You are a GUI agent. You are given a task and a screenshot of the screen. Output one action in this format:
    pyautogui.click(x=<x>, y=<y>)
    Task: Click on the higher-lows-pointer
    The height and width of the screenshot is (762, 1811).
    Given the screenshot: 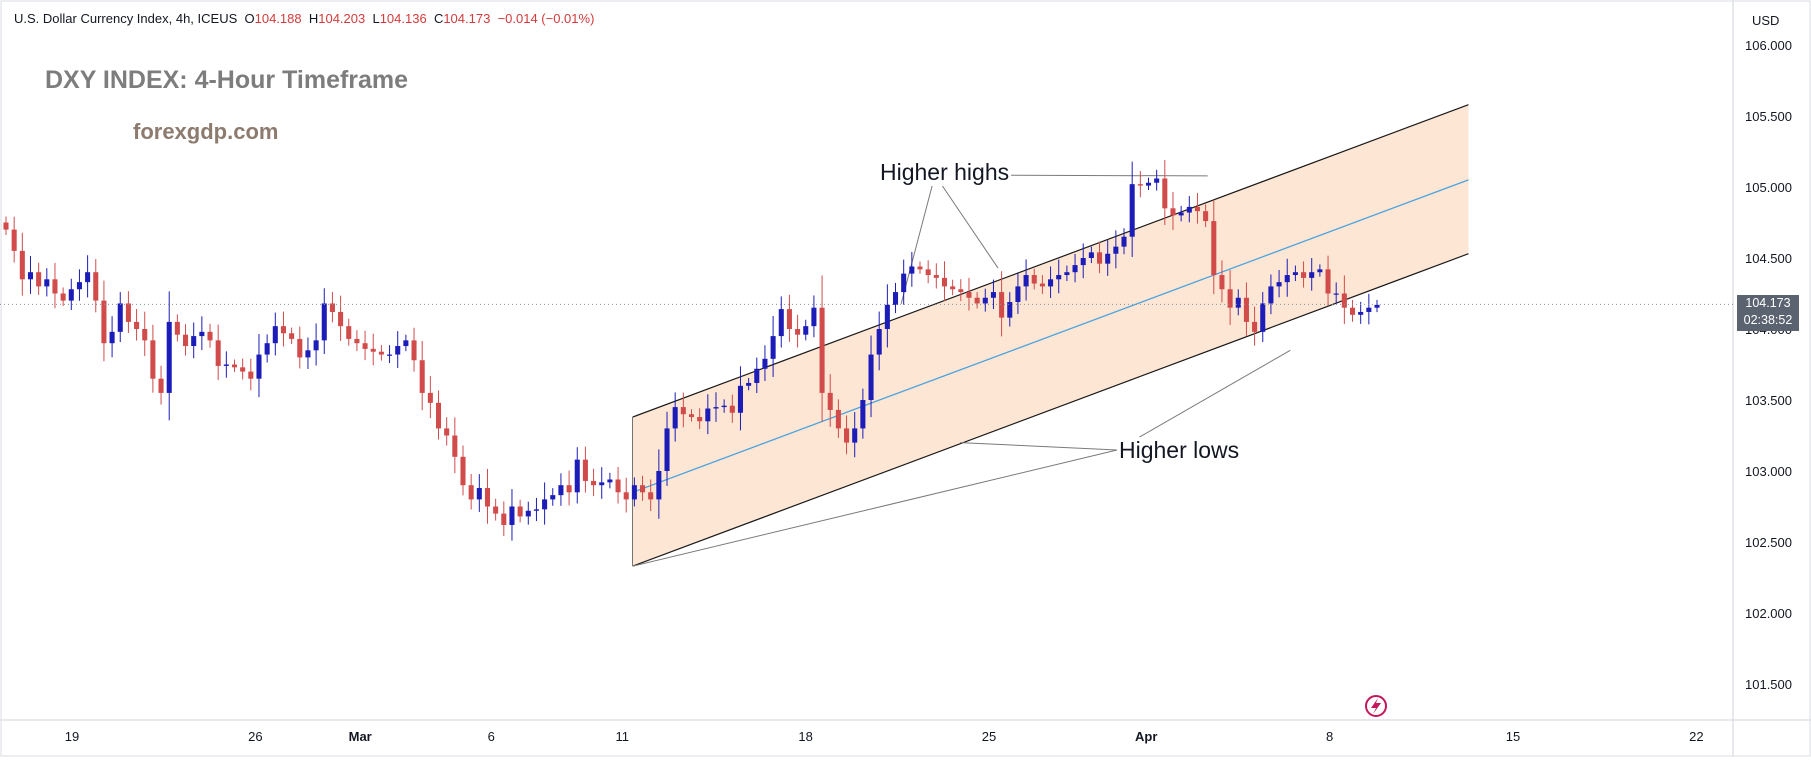 What is the action you would take?
    pyautogui.click(x=875, y=508)
    